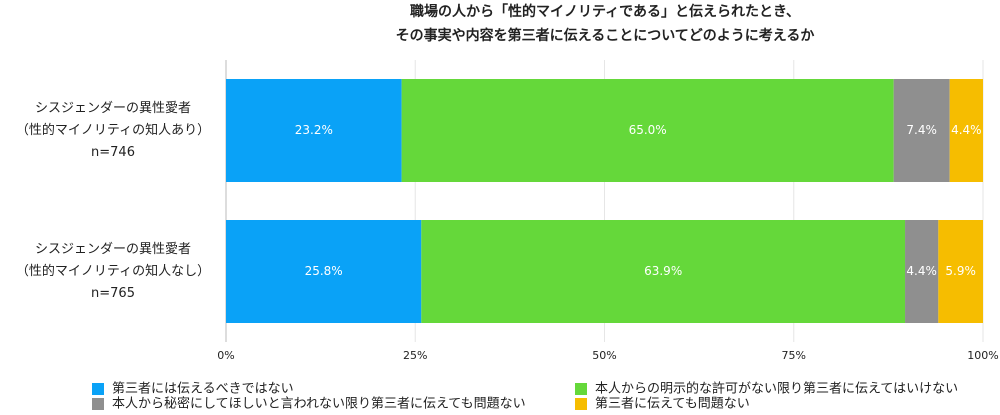  I want to click on x-tick-label: 25%, so click(415, 355).